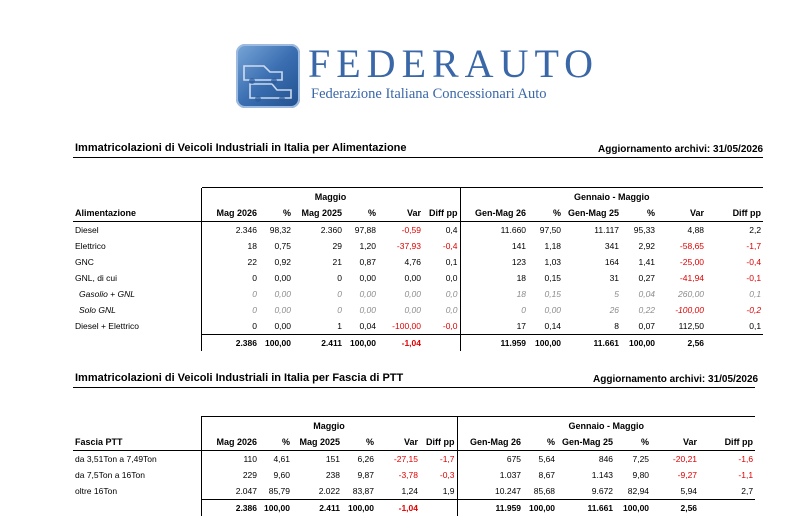 The image size is (800, 531). I want to click on table-cell: 10.247, so click(490, 491).